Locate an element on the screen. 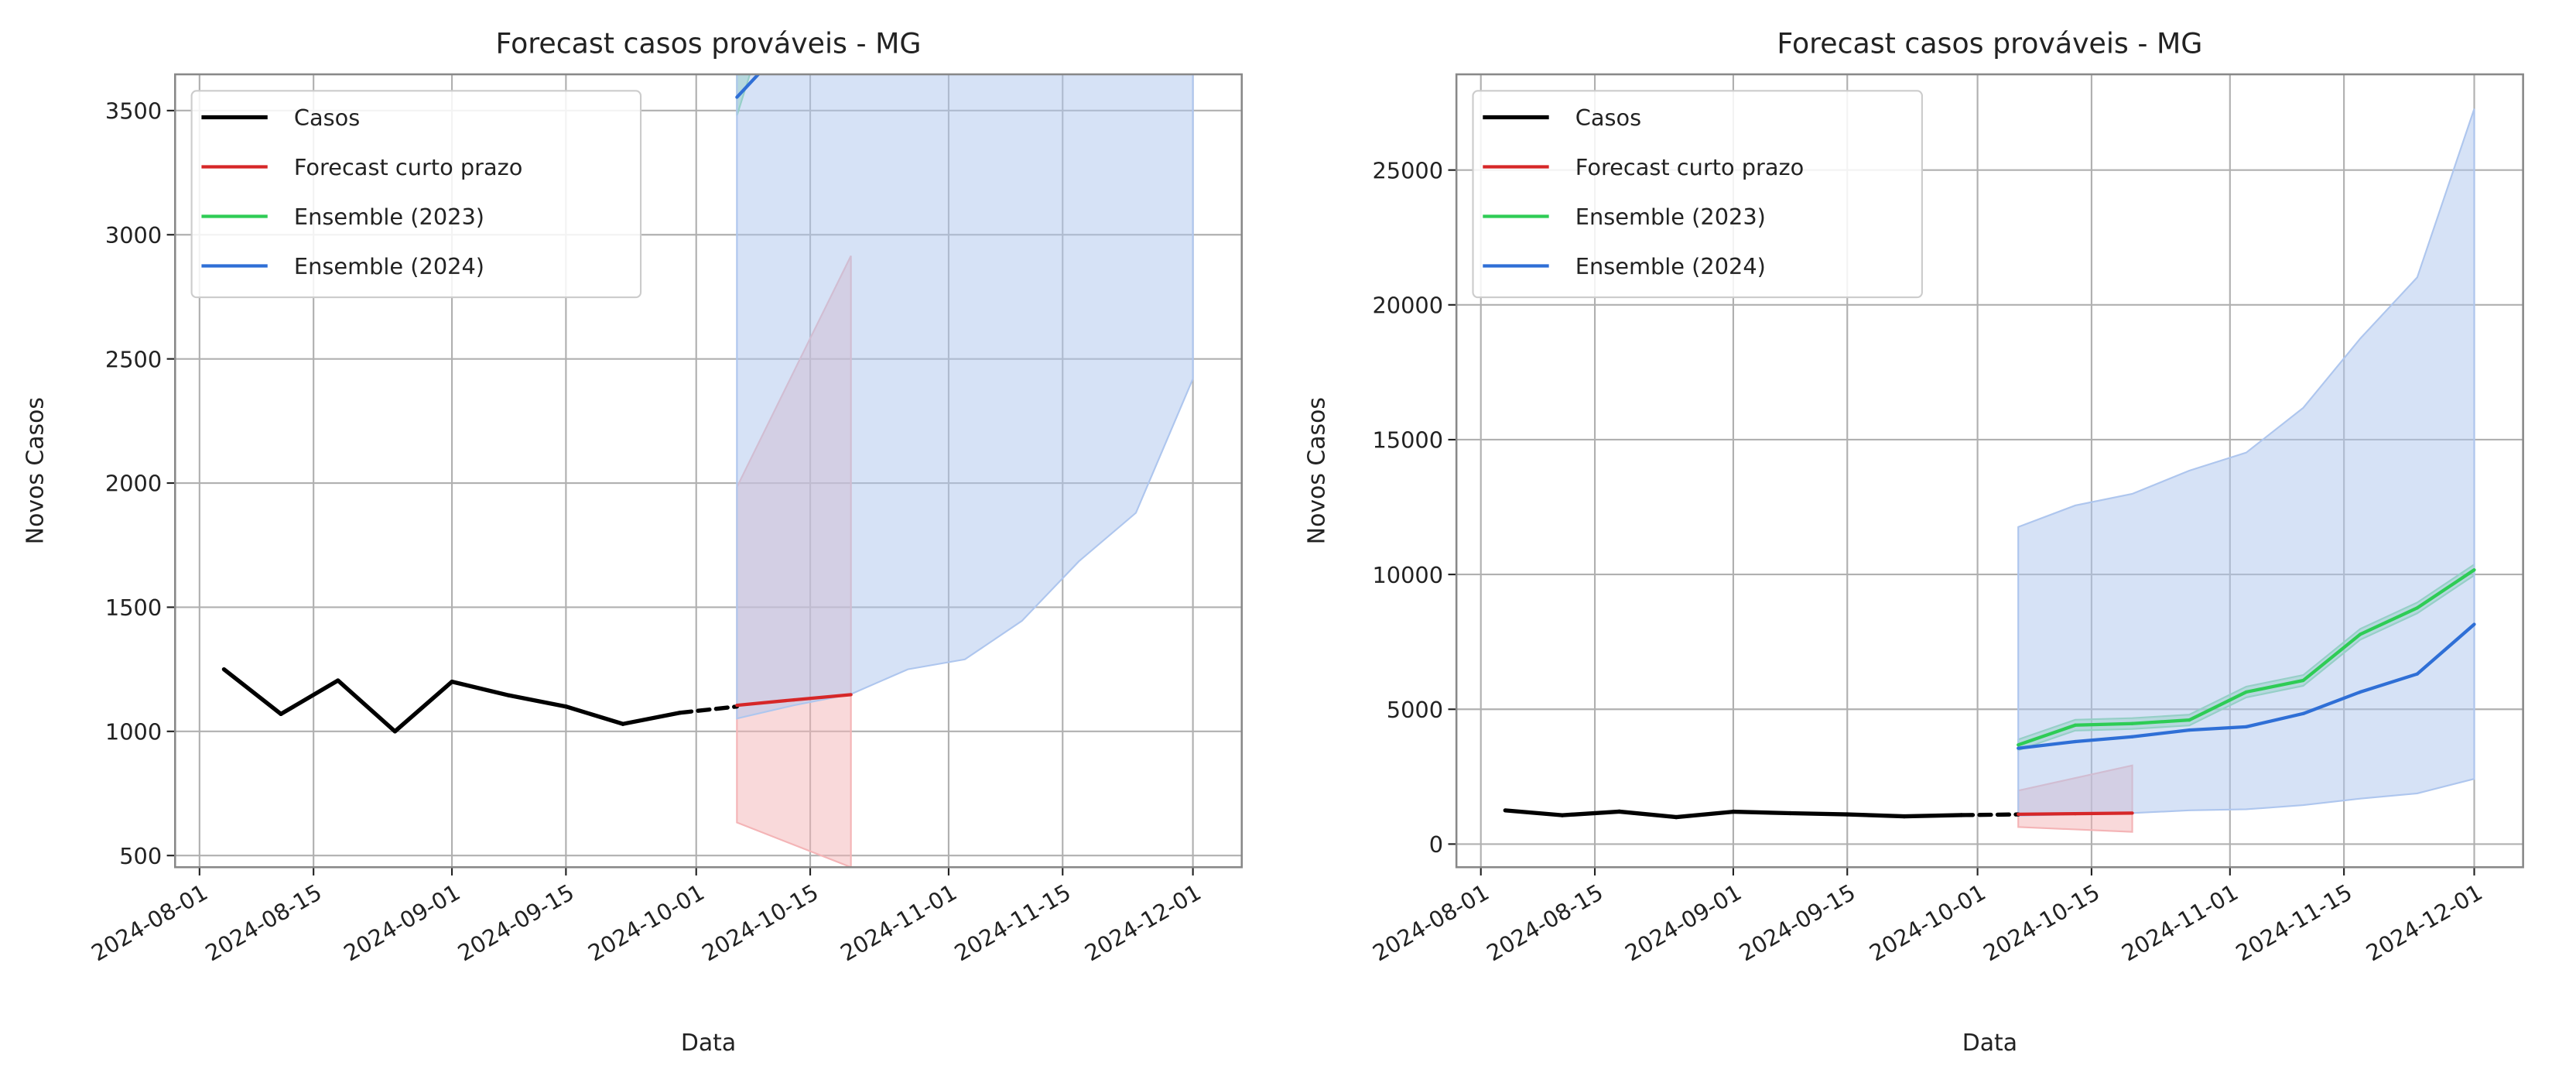 Image resolution: width=2576 pixels, height=1076 pixels. y-tick-label: 15000 is located at coordinates (1408, 440).